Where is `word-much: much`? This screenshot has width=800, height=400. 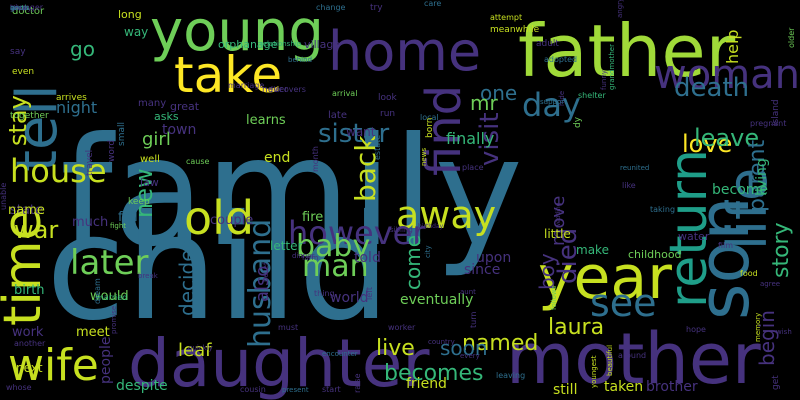
word-much: much is located at coordinates (90, 222).